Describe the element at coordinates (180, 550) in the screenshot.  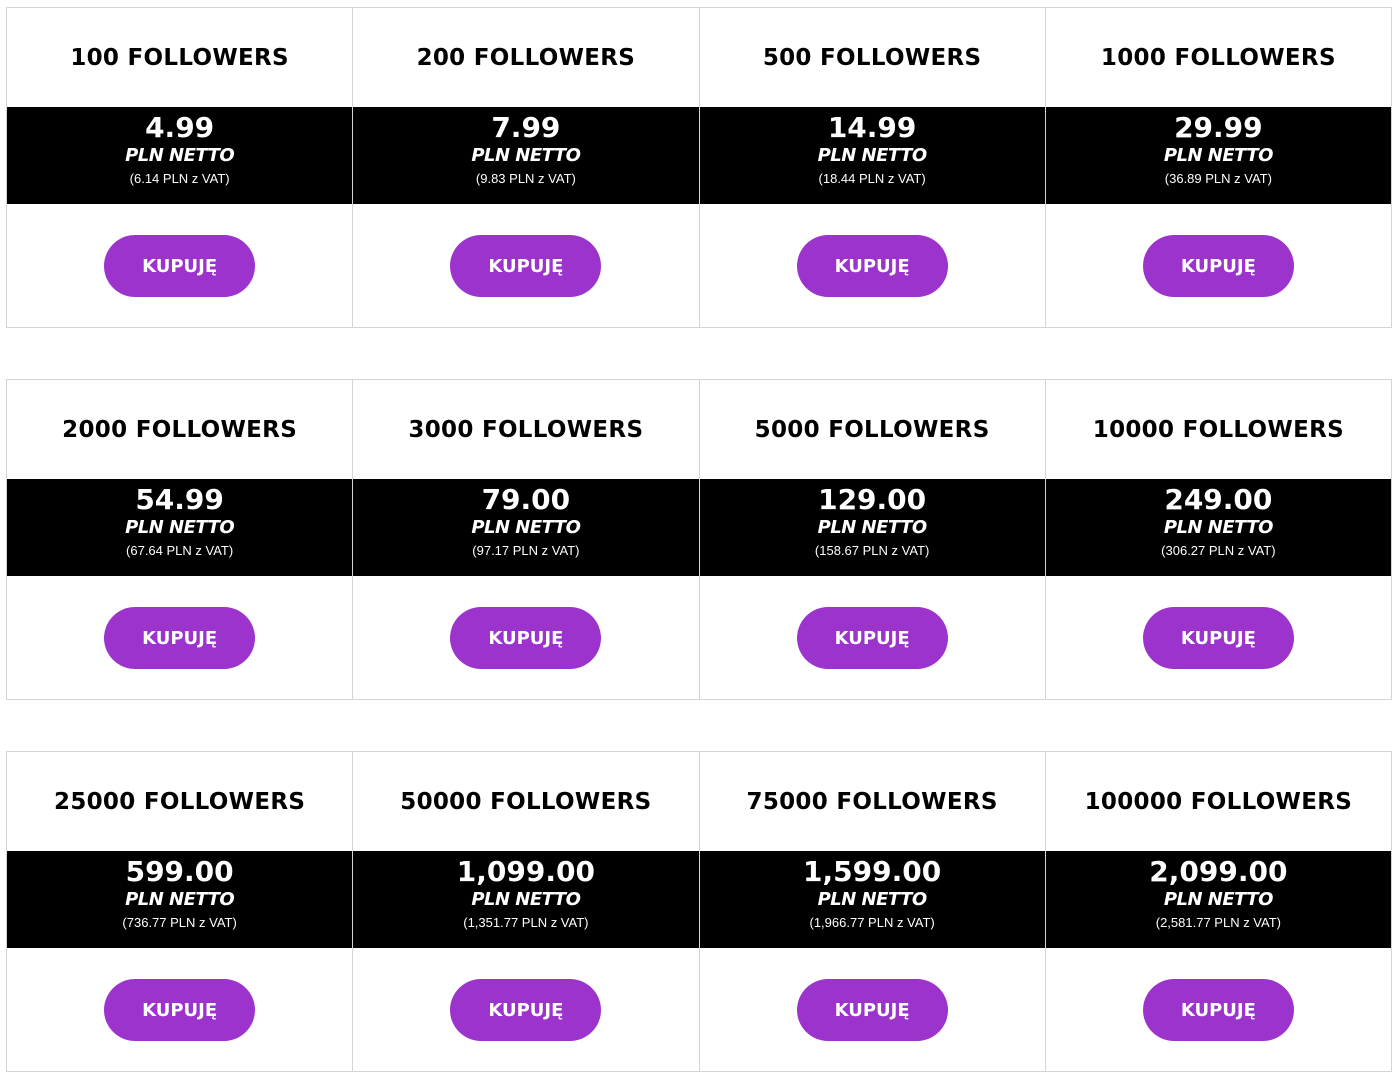
I see `price-with-vat: (67.64 PLN z VAT)` at that location.